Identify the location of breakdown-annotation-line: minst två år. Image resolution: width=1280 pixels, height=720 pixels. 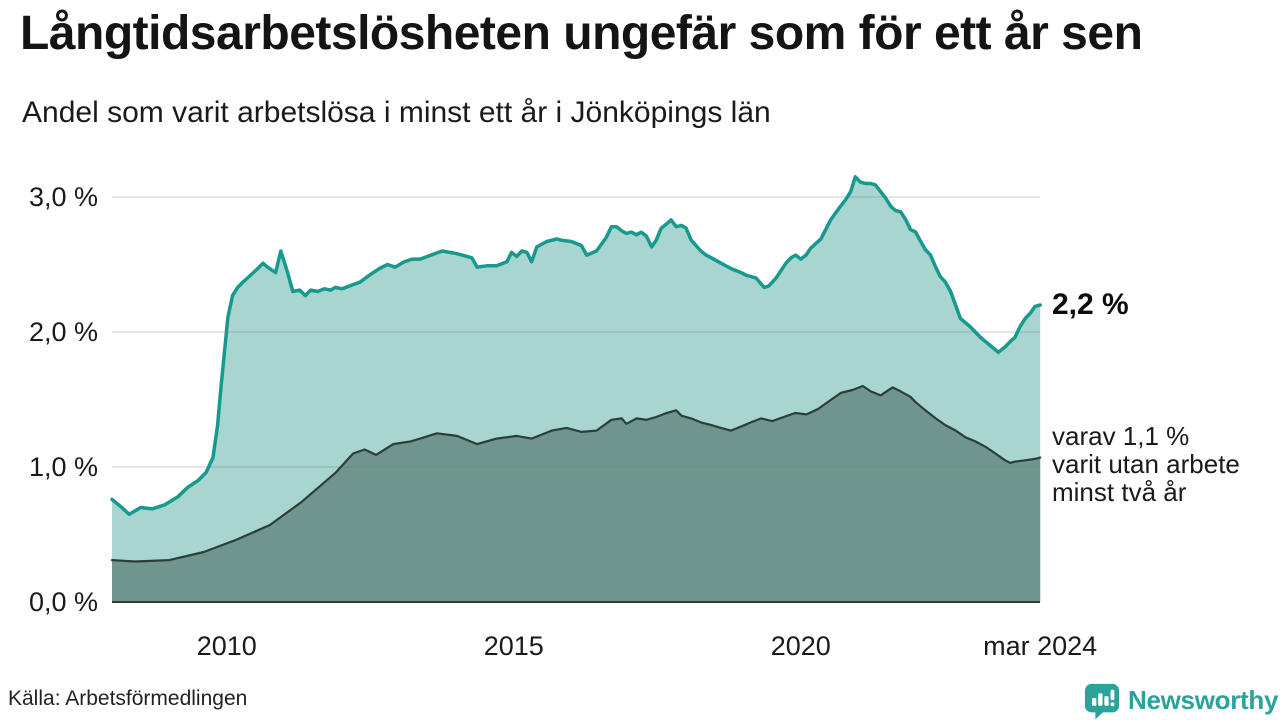
(1119, 492).